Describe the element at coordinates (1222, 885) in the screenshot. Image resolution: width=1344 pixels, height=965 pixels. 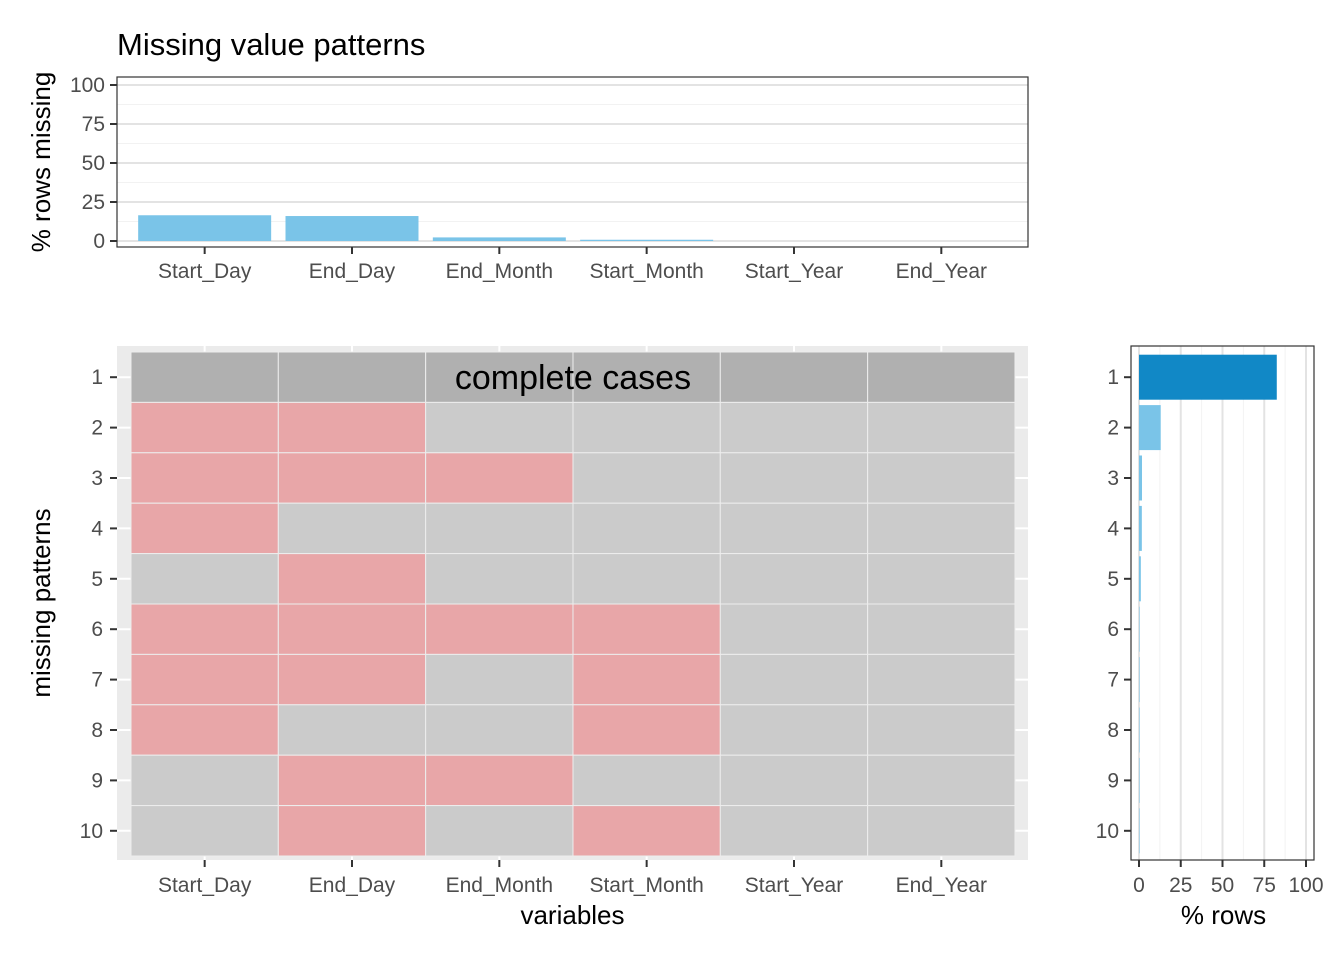
I see `right-x-tick-label: 50` at that location.